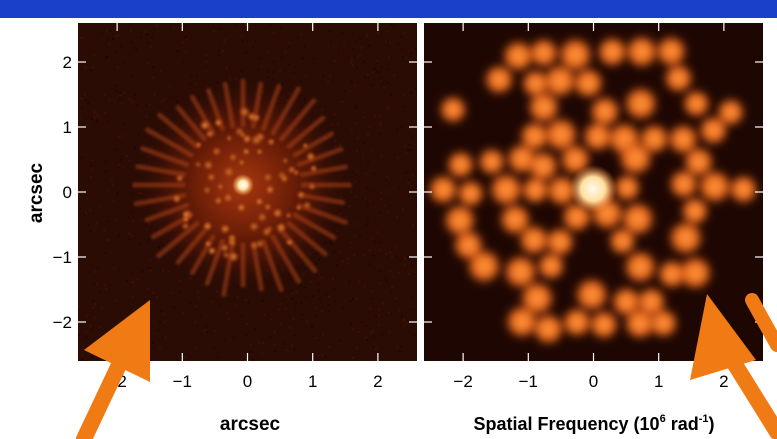  Describe the element at coordinates (723, 381) in the screenshot. I see `x-tick-label-right: 2` at that location.